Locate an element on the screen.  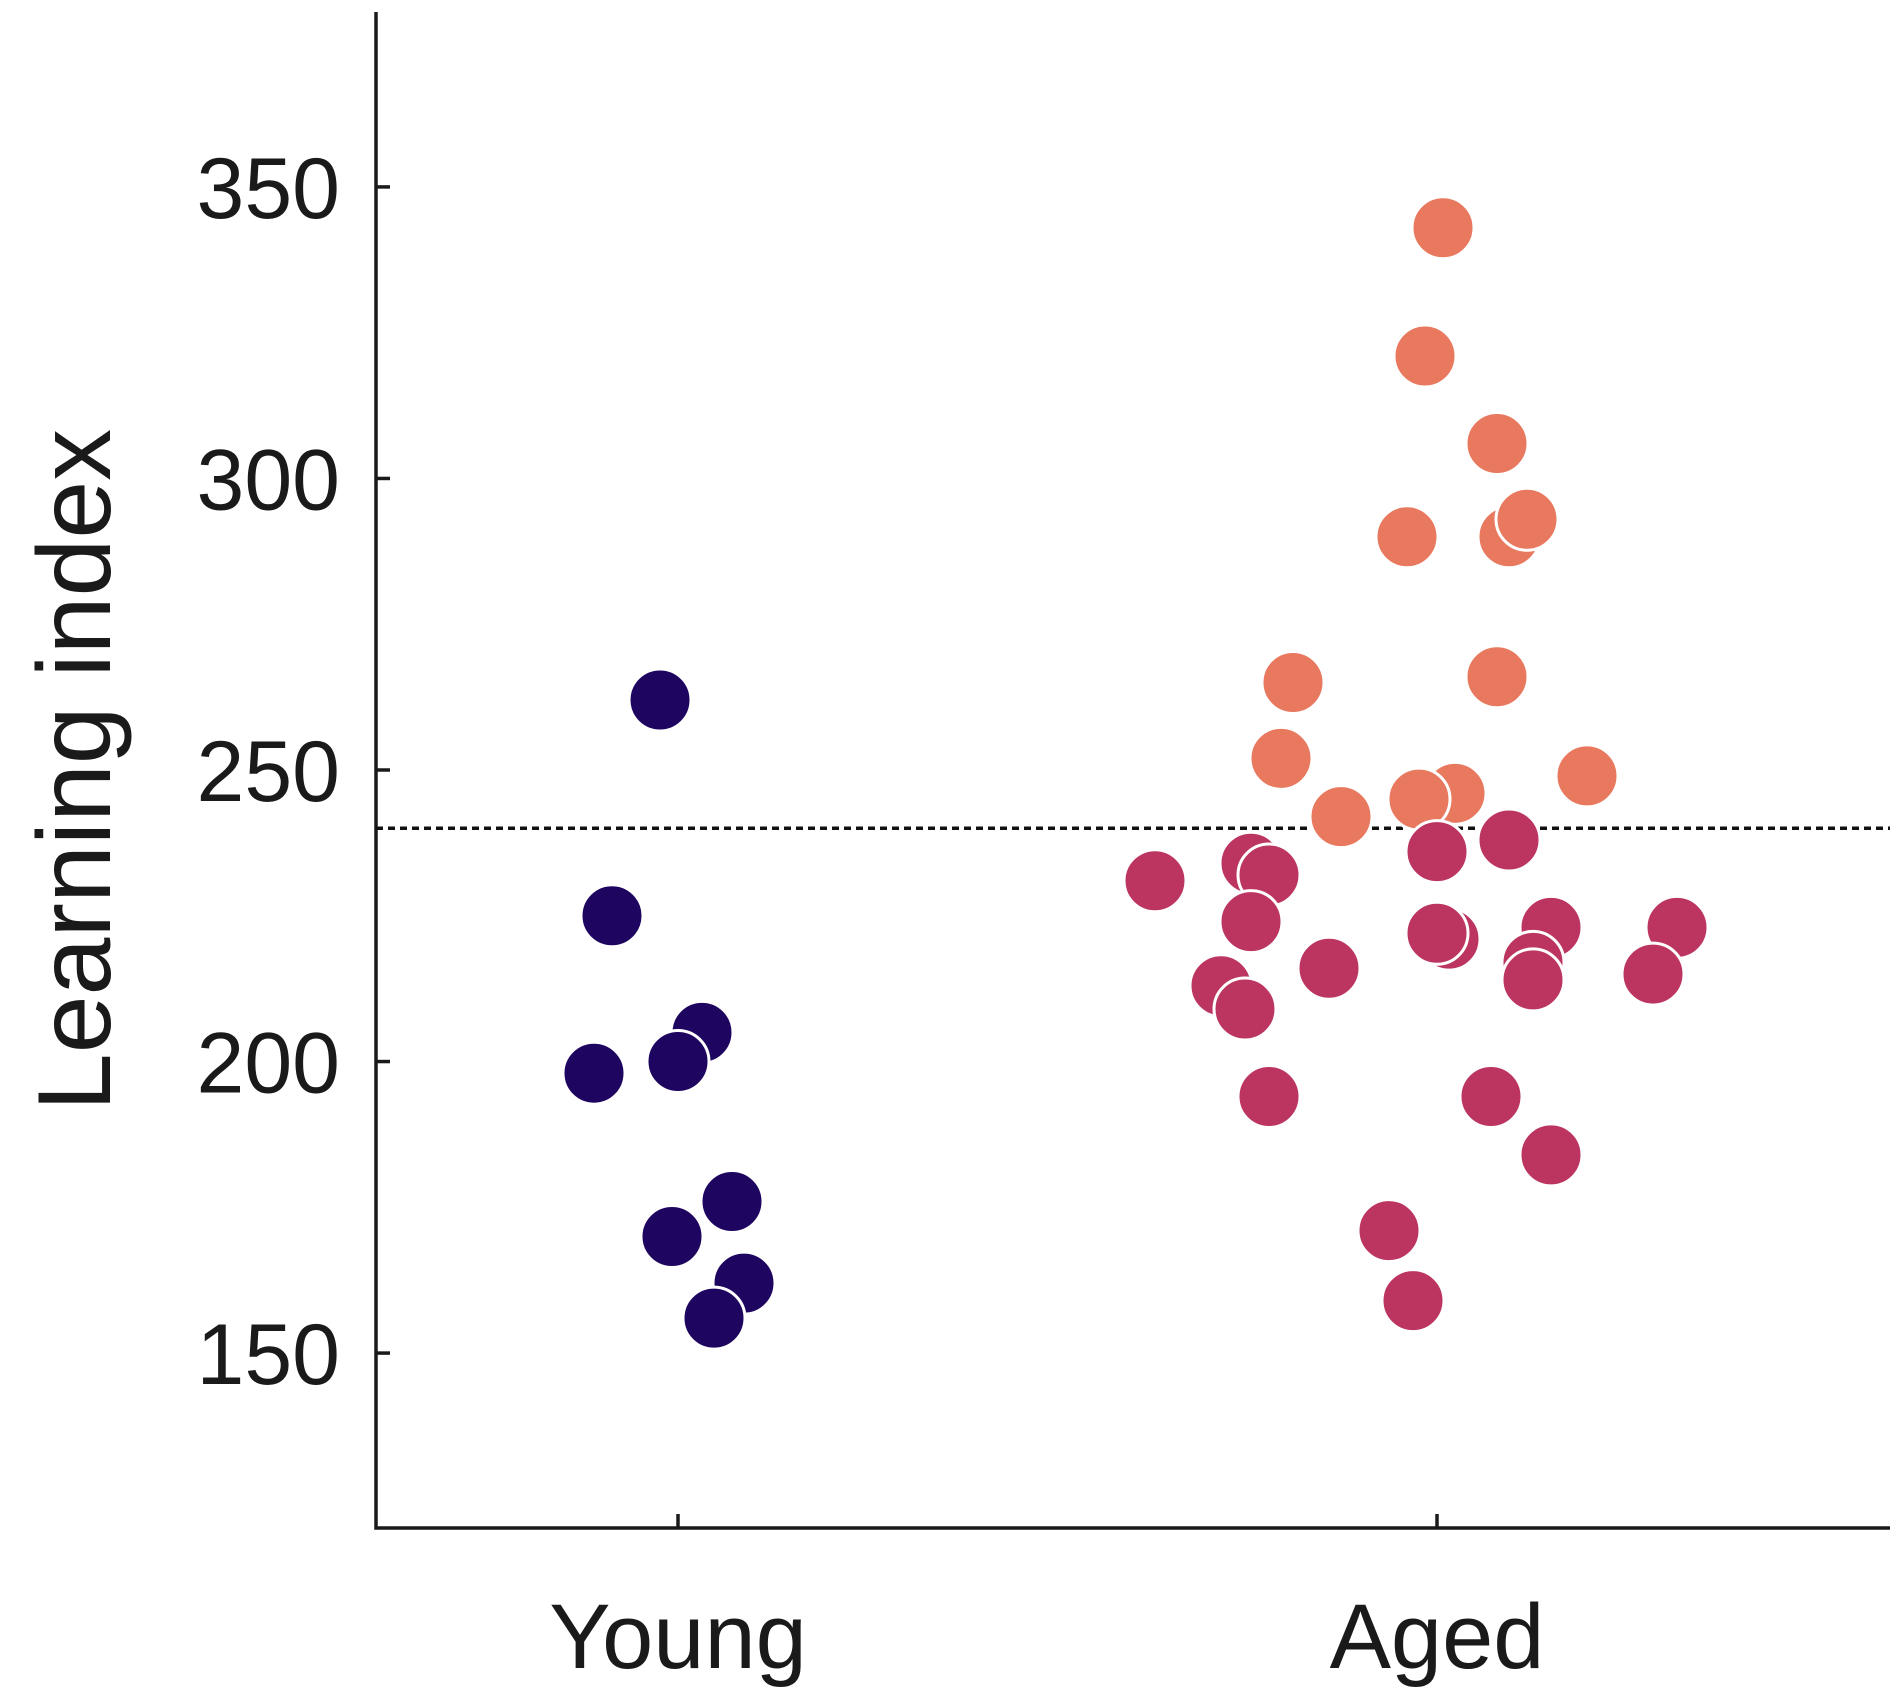
y-ticks: 150 200 250 300 350 is located at coordinates (293, 772).